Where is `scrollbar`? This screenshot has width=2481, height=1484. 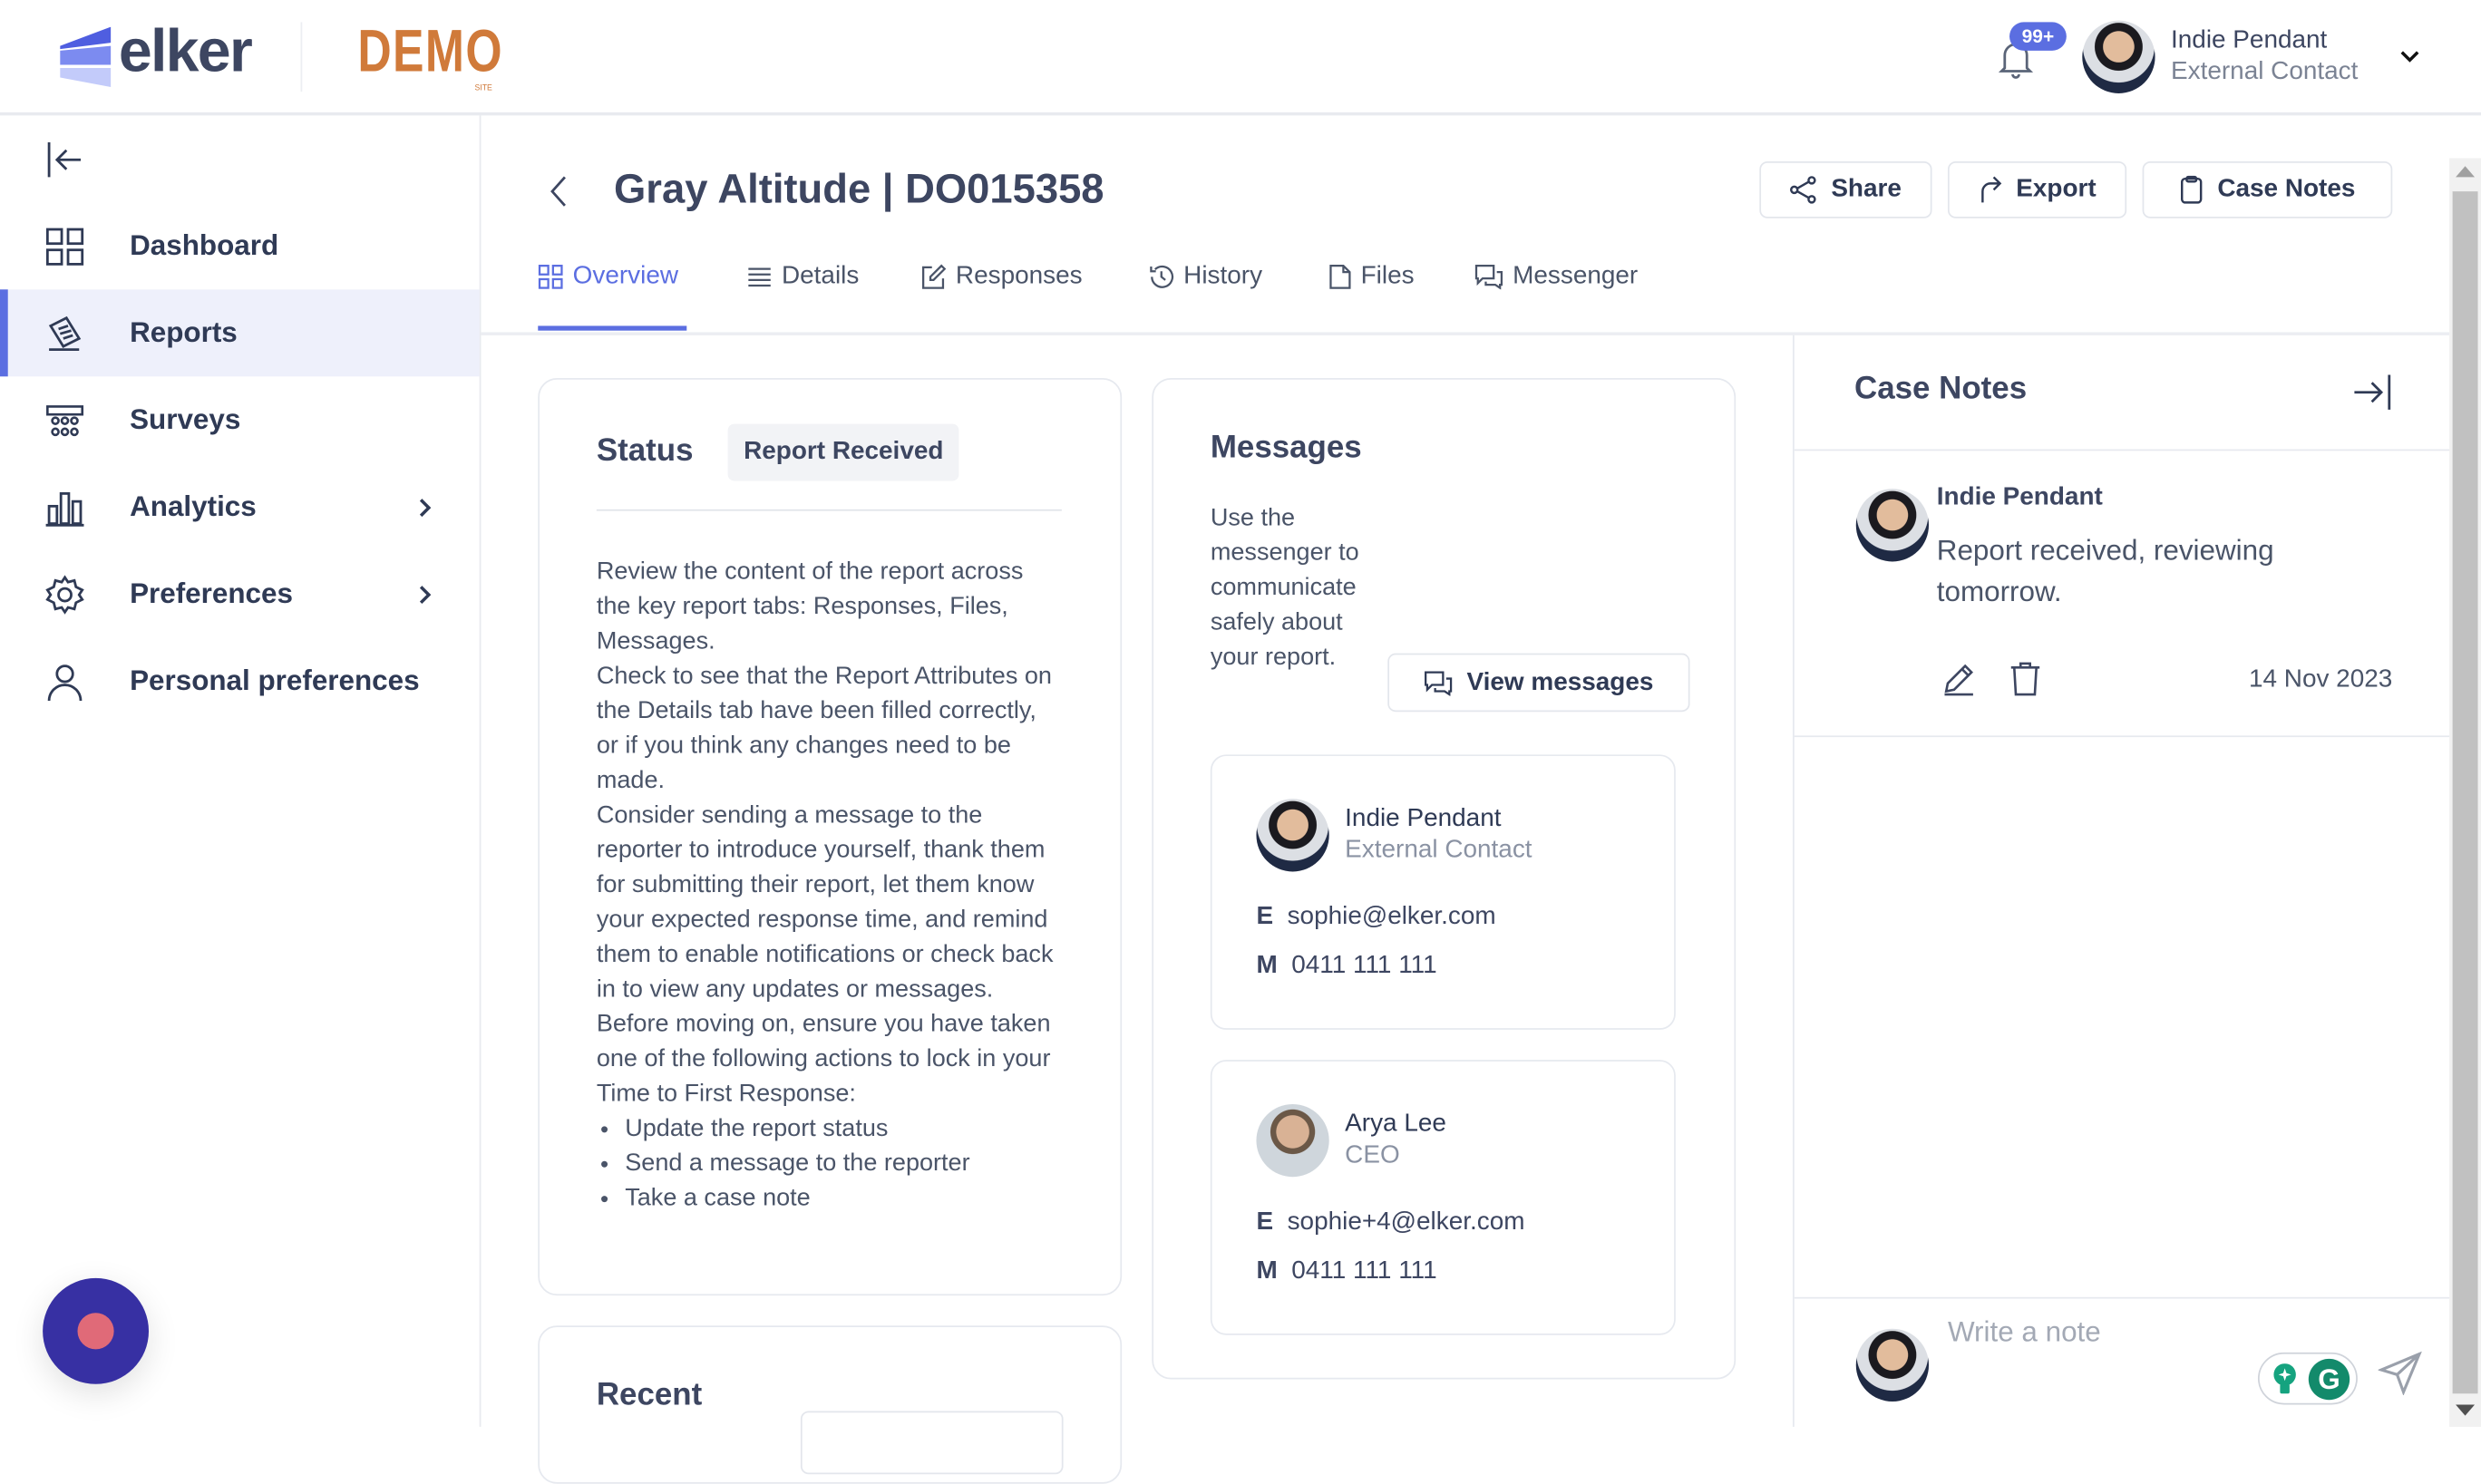
scrollbar is located at coordinates (2465, 792).